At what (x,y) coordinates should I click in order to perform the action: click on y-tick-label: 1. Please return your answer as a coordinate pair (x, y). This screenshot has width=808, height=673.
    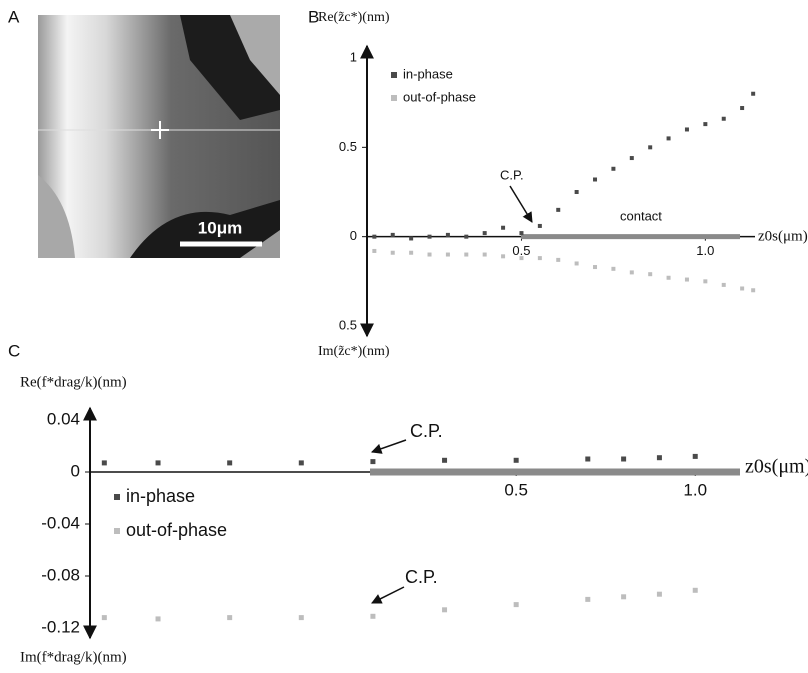
    Looking at the image, I should click on (353, 56).